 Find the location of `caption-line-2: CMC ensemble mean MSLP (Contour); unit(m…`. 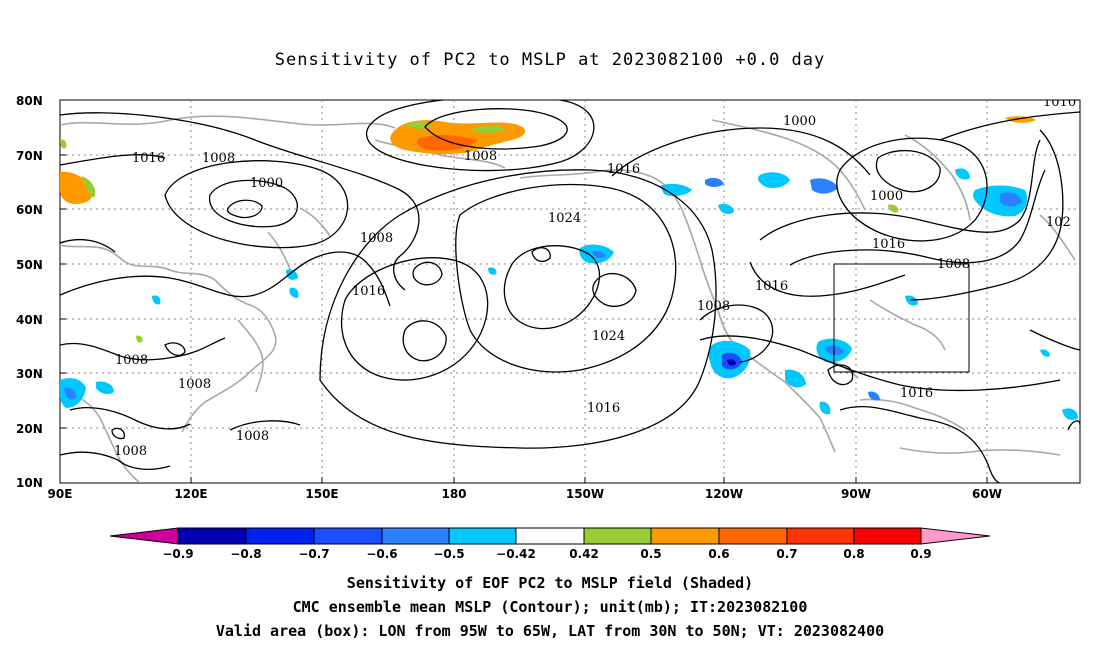

caption-line-2: CMC ensemble mean MSLP (Contour); unit(m… is located at coordinates (550, 607).